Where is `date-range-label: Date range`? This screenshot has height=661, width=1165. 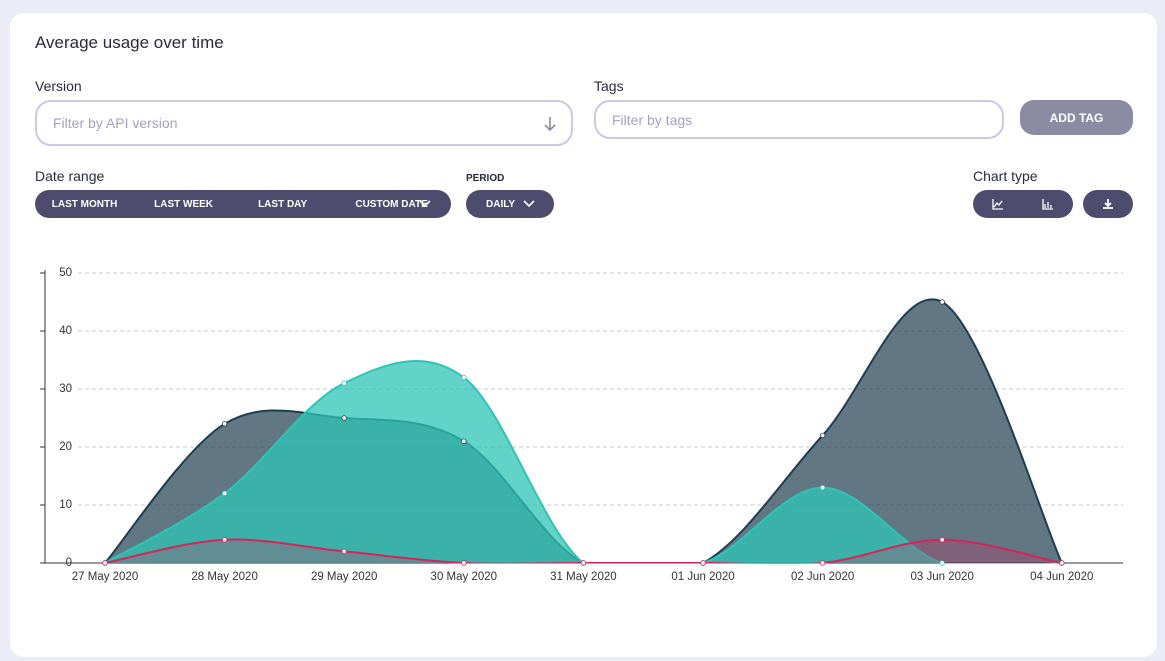
date-range-label: Date range is located at coordinates (70, 176).